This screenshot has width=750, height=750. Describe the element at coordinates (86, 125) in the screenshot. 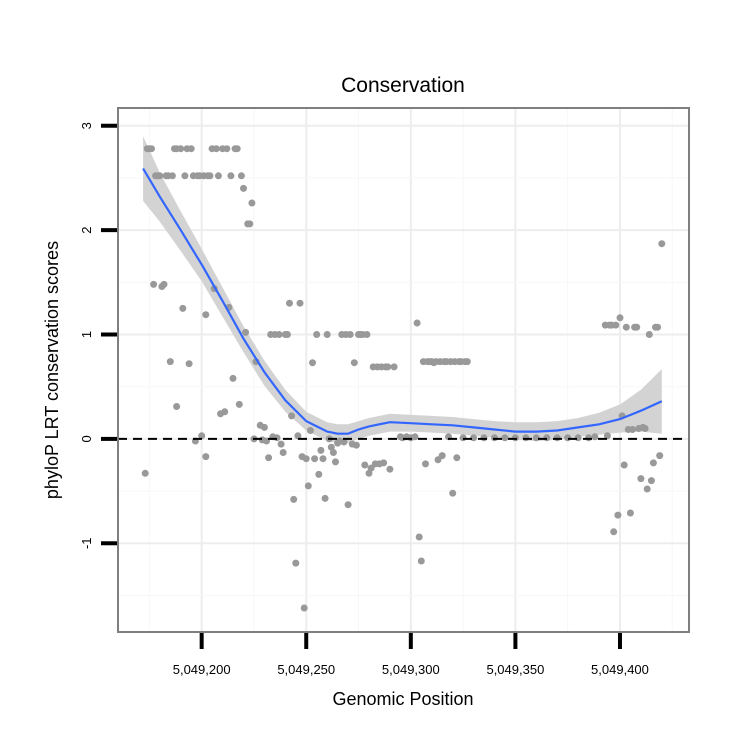

I see `y-tick-label: 3` at that location.